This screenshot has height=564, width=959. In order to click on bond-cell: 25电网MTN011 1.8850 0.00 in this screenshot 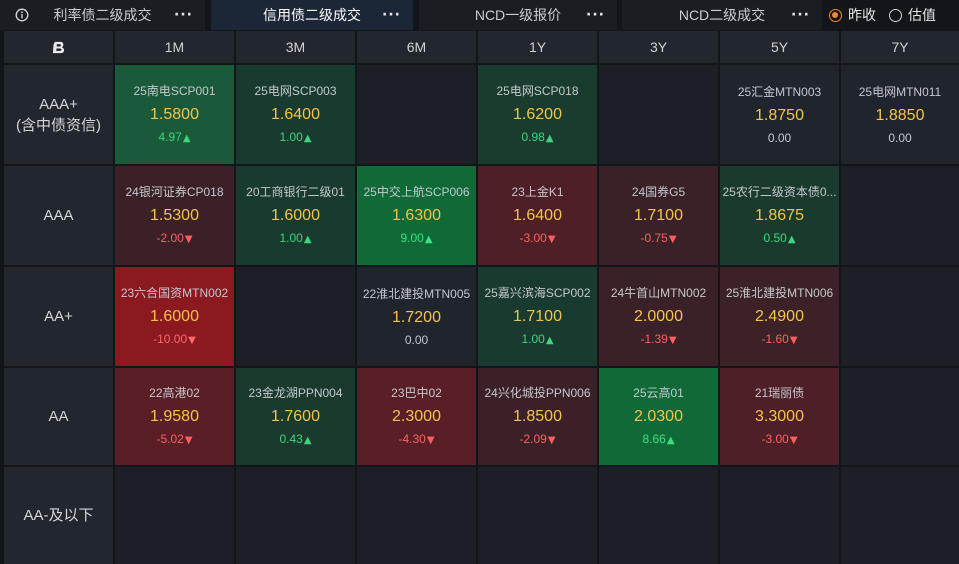, I will do `click(900, 114)`.